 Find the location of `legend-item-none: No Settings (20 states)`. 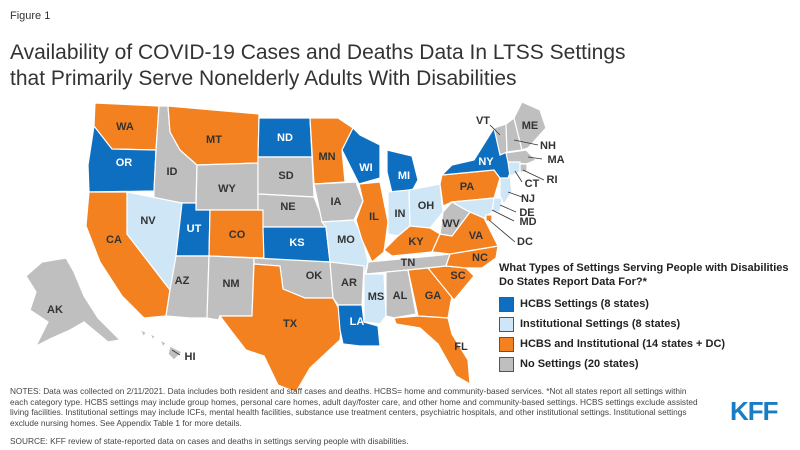

legend-item-none: No Settings (20 states) is located at coordinates (646, 364).